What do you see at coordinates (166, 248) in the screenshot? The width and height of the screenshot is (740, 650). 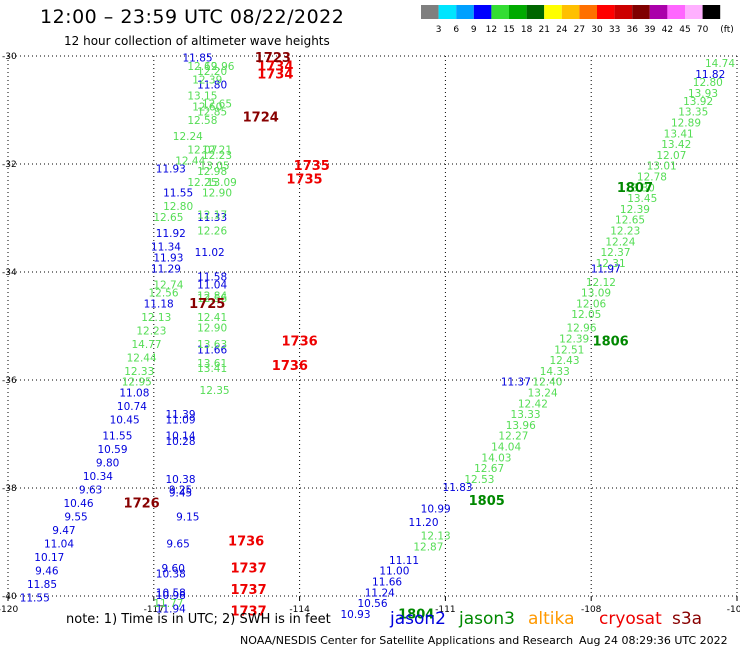 I see `wave-height-point: 11.34` at bounding box center [166, 248].